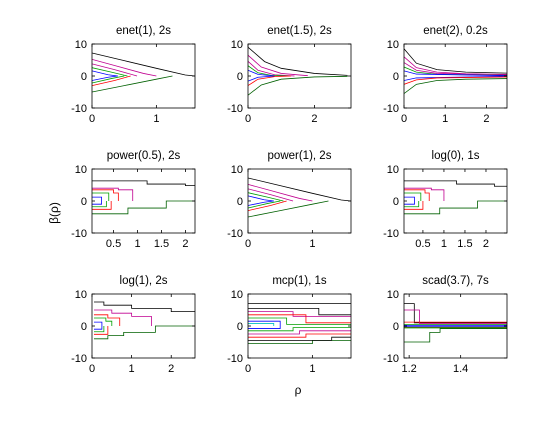 Image resolution: width=560 pixels, height=425 pixels. What do you see at coordinates (143, 31) in the screenshot?
I see `subplot-title: enet(1), 2s` at bounding box center [143, 31].